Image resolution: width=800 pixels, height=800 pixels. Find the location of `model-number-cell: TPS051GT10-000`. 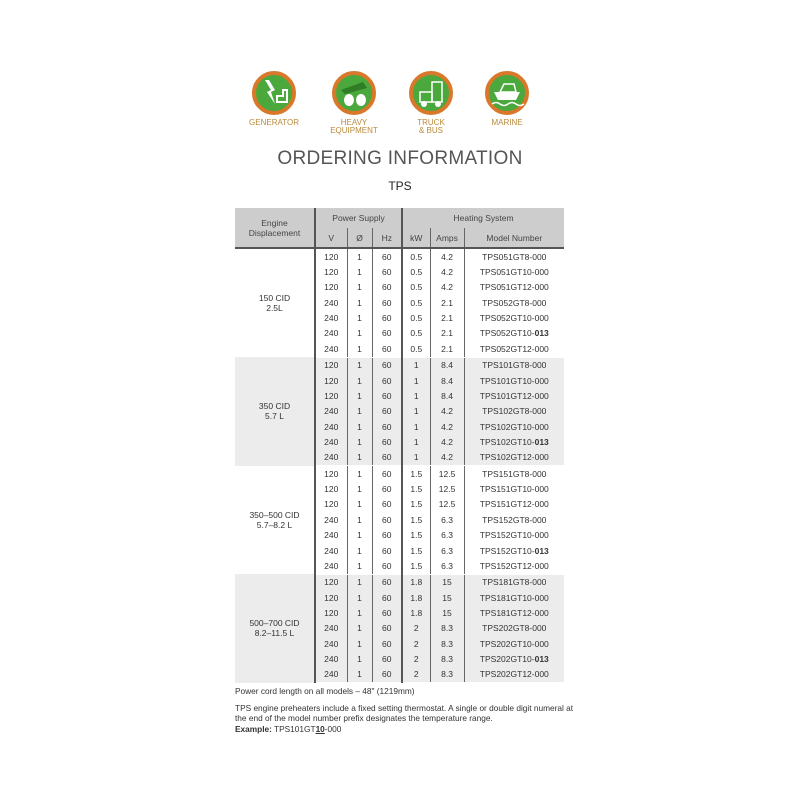

model-number-cell: TPS051GT10-000 is located at coordinates (514, 272).